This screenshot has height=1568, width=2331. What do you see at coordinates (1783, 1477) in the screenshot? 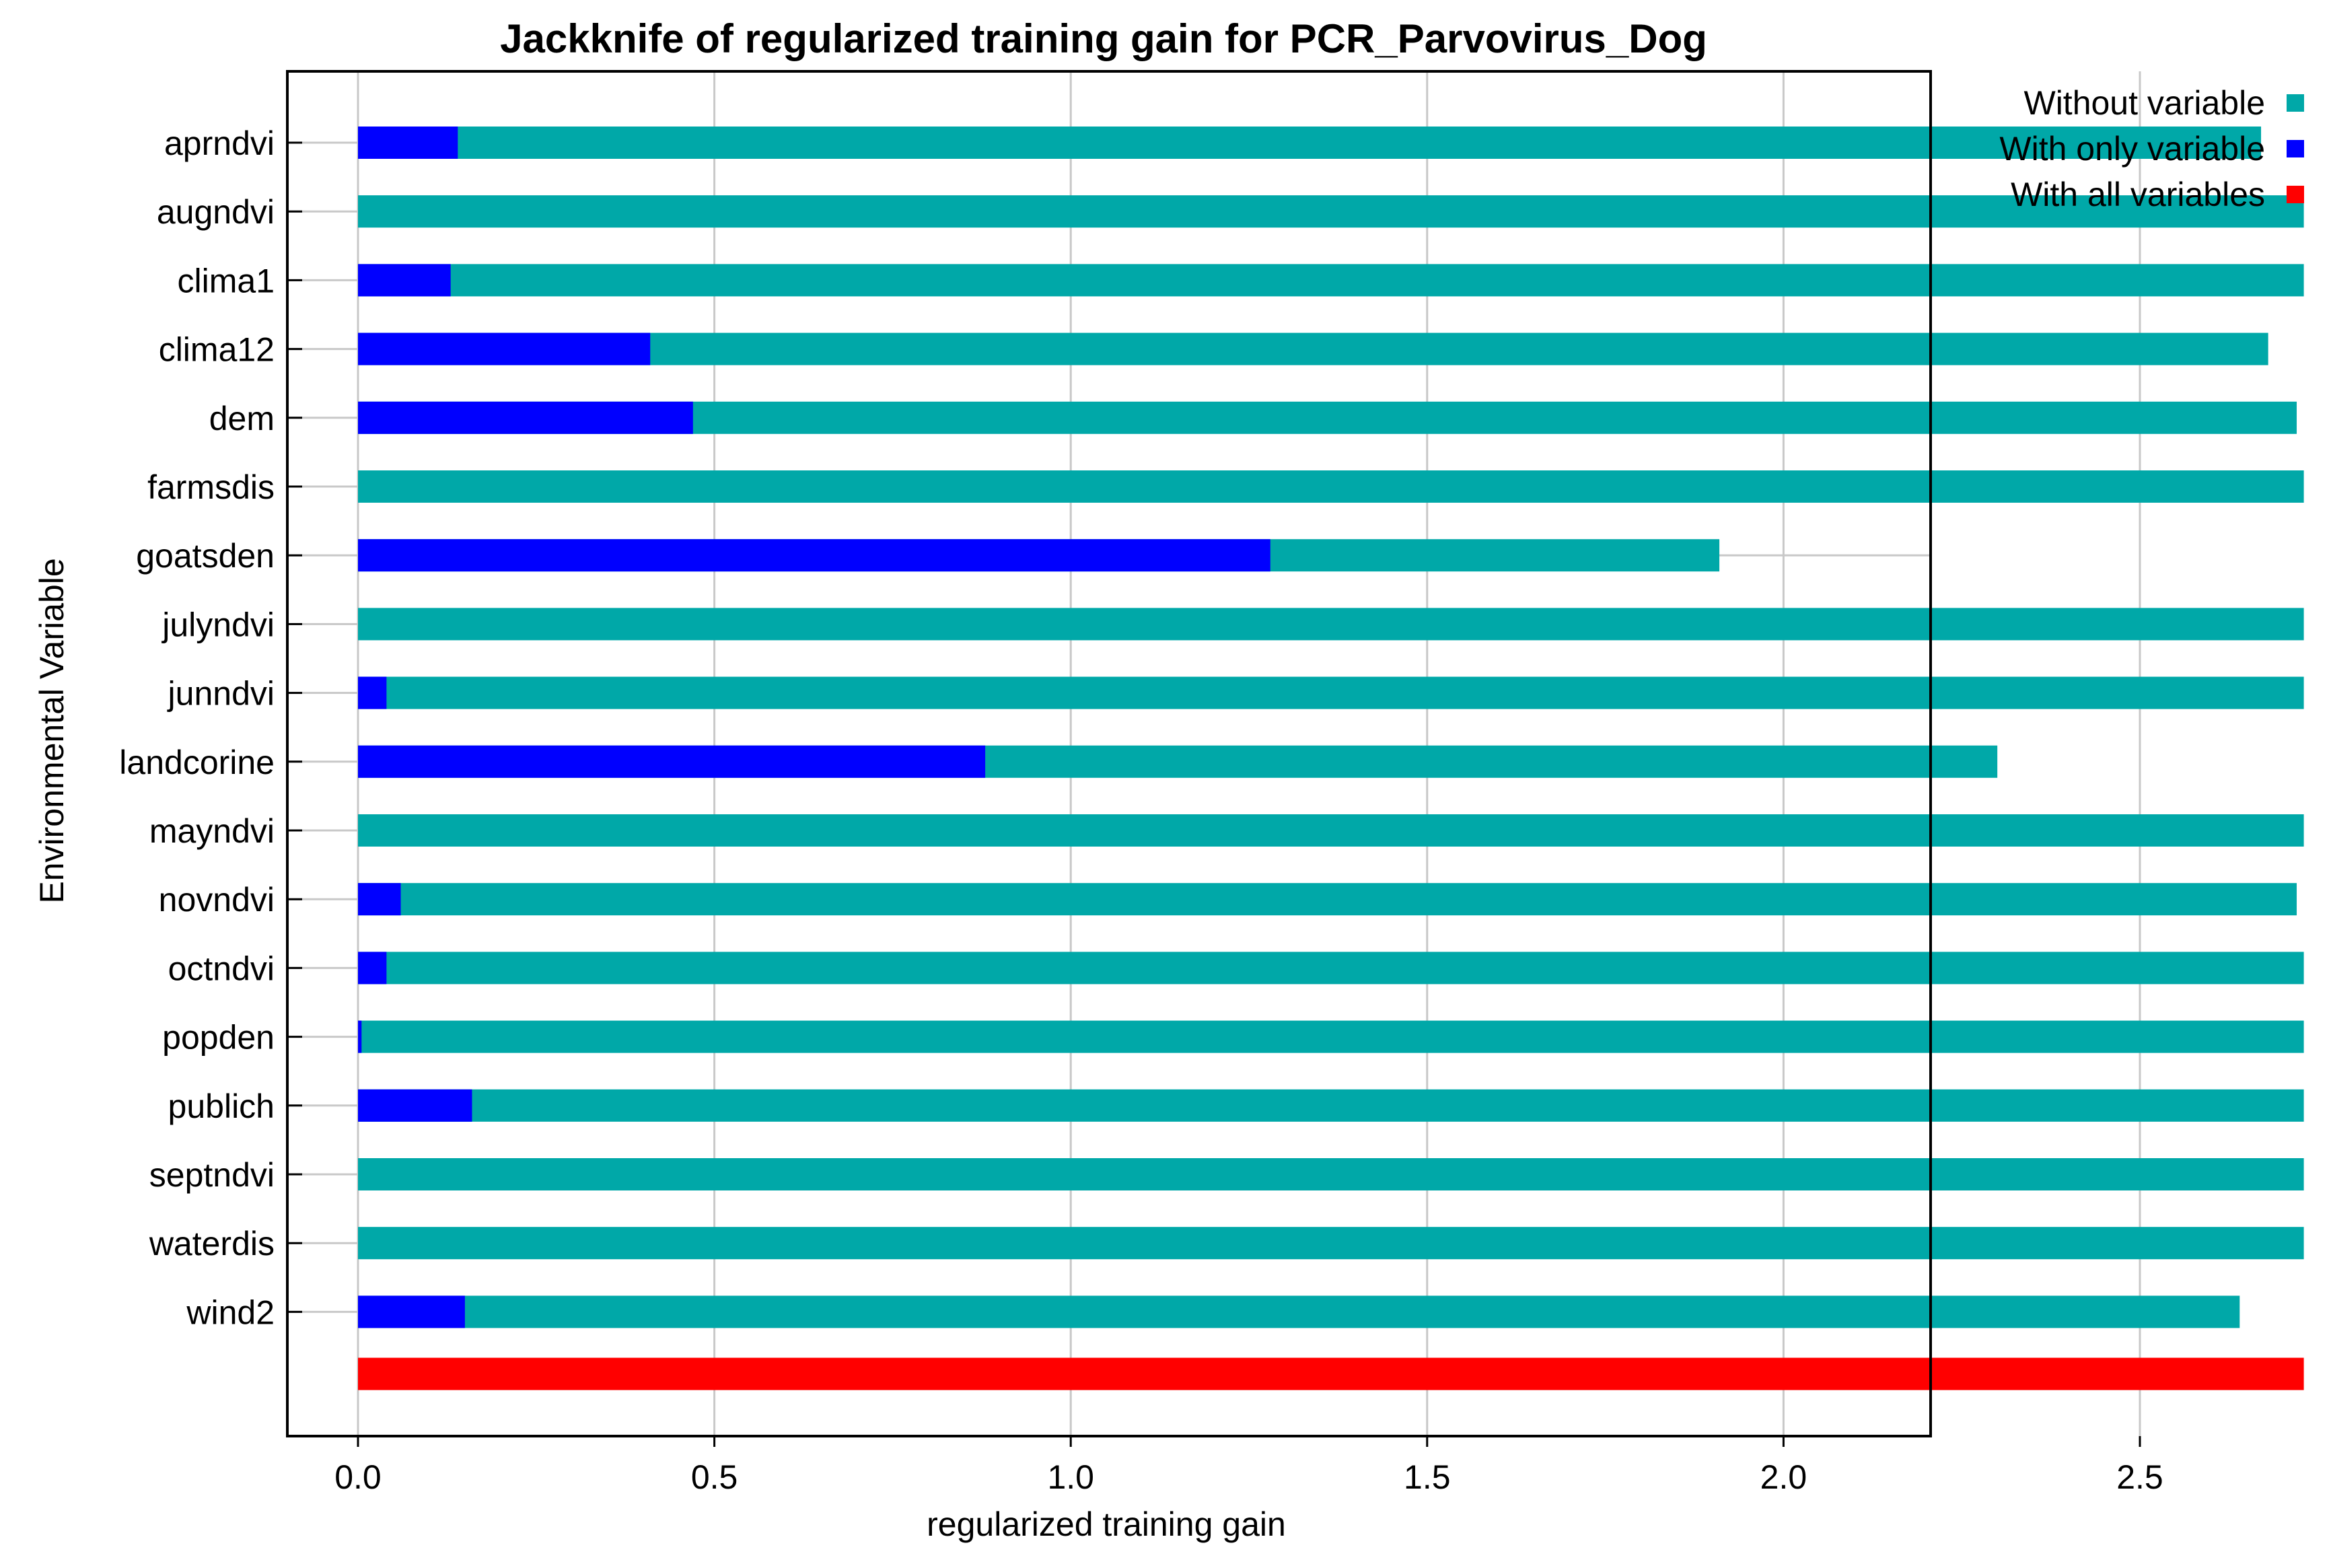
I see `x-tick-label: 2.0` at bounding box center [1783, 1477].